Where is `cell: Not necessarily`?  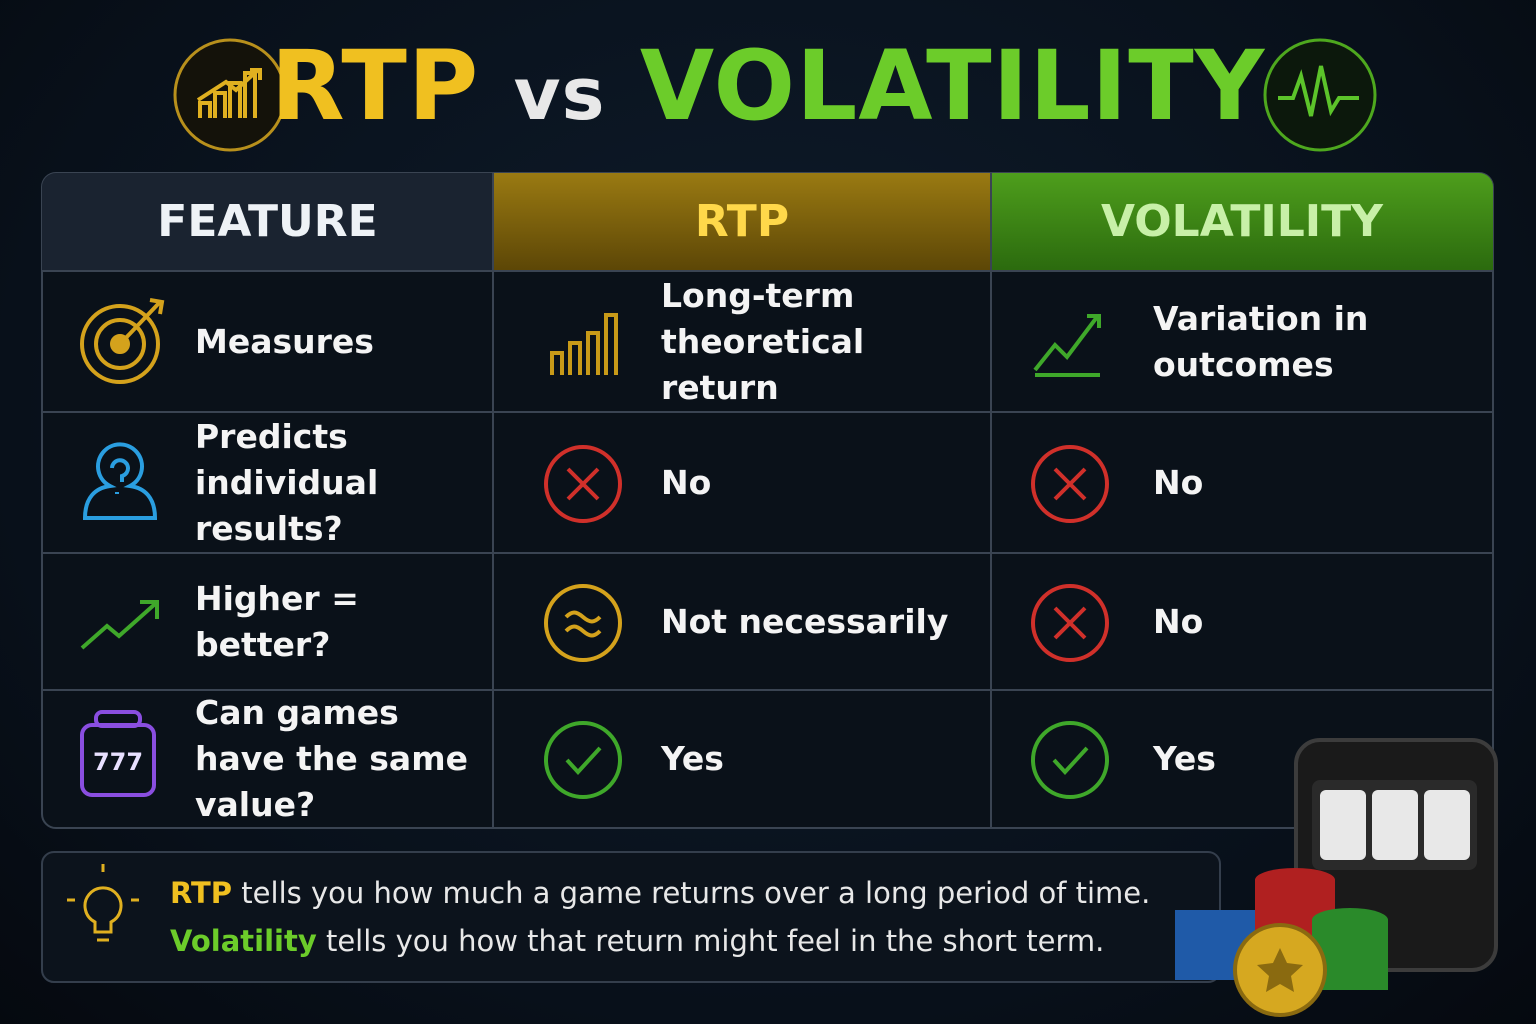
cell: Not necessarily is located at coordinates (805, 621).